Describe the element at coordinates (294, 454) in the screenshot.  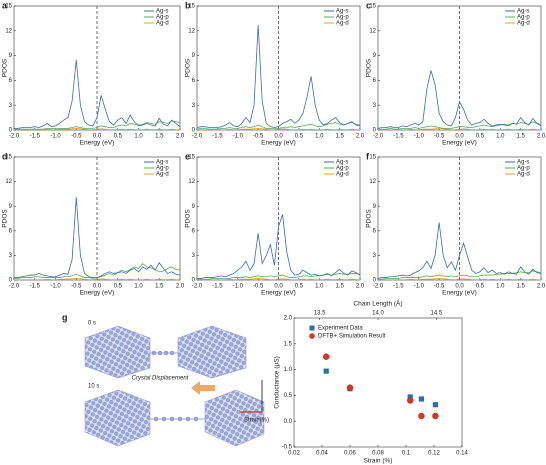
I see `x-tick-label: 0.02` at that location.